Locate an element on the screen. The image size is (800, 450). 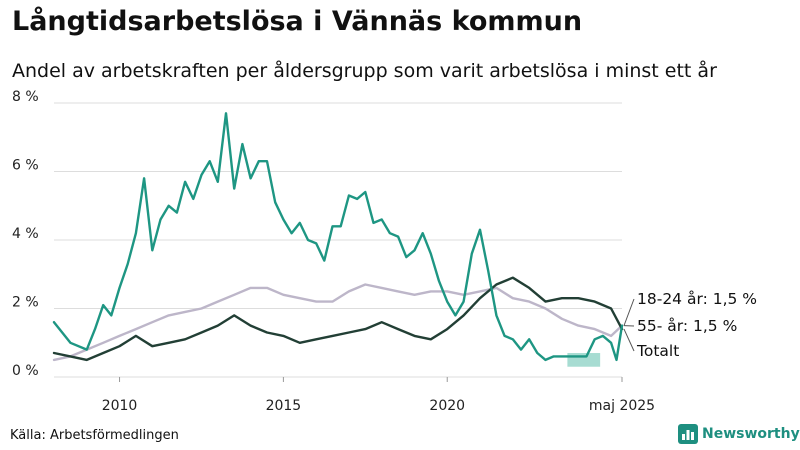
x-tick-label: maj 2025 is located at coordinates (622, 406).